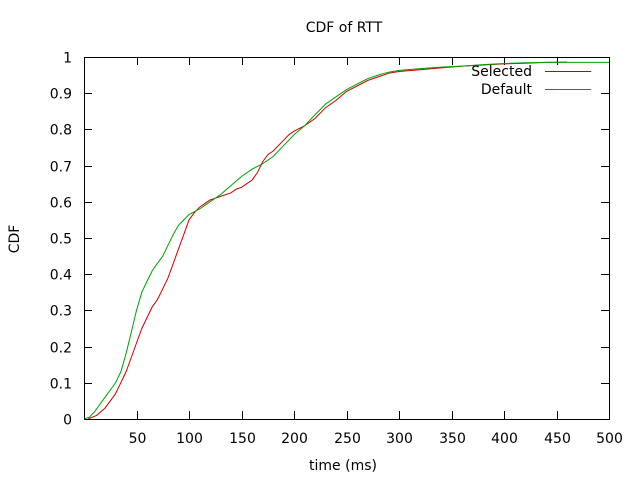 The width and height of the screenshot is (640, 480). What do you see at coordinates (609, 439) in the screenshot?
I see `x-tick-label: 500` at bounding box center [609, 439].